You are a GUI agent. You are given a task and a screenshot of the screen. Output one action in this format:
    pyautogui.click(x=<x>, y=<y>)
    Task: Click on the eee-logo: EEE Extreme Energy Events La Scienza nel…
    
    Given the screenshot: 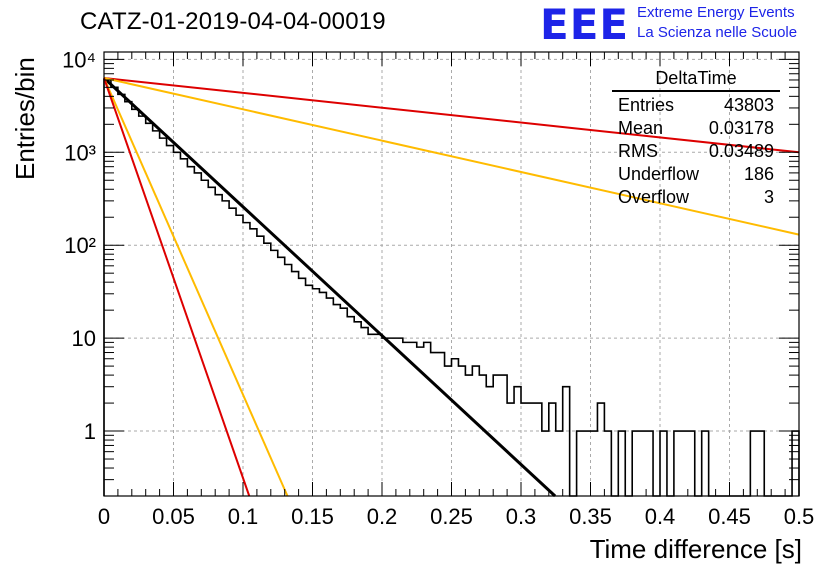 What is the action you would take?
    pyautogui.click(x=685, y=24)
    